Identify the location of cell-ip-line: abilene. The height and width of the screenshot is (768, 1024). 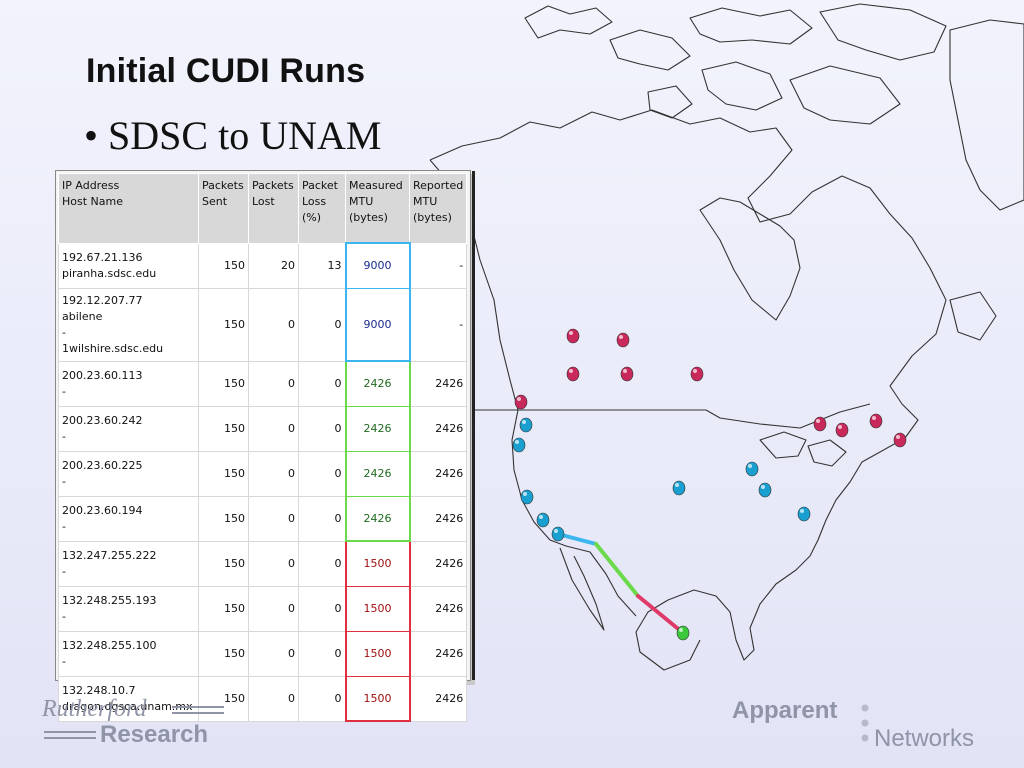
(82, 316).